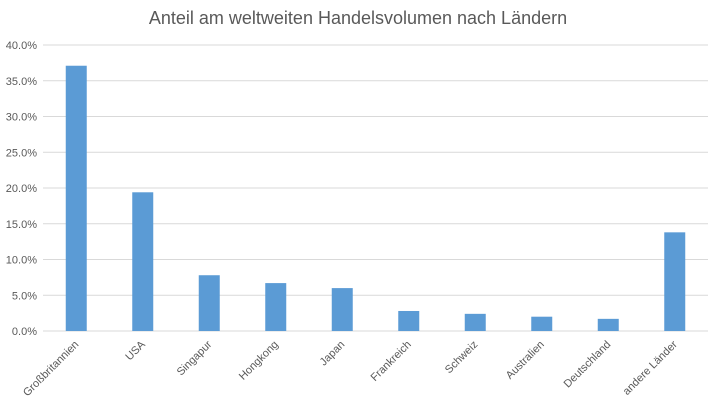 The width and height of the screenshot is (716, 404). I want to click on y-tick-label: 25.0%, so click(21, 153).